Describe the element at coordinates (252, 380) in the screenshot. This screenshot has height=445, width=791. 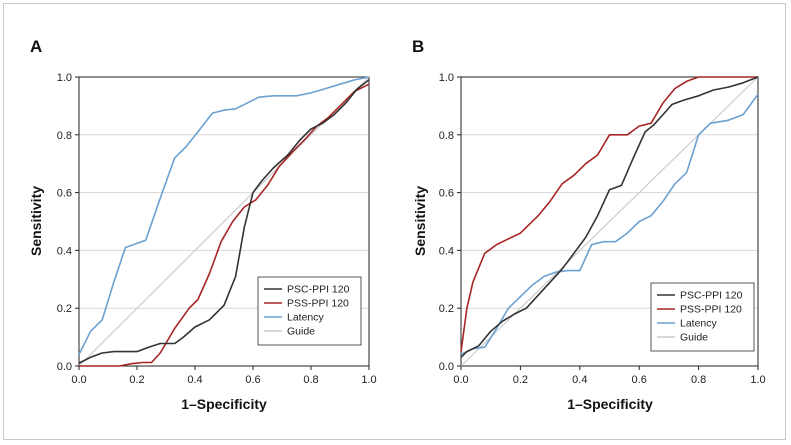
I see `panel-a-x-tick-label: 0.6` at that location.